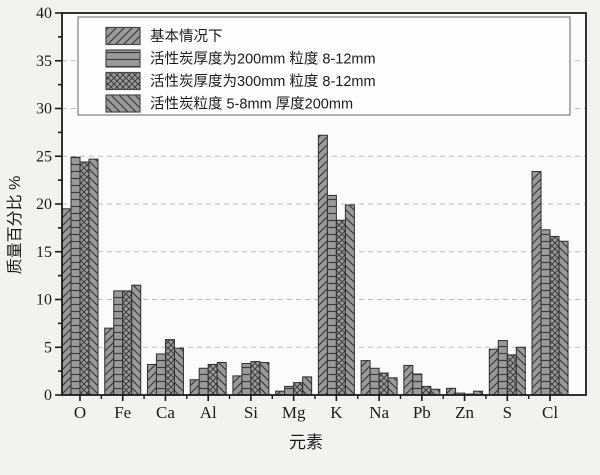 Image resolution: width=600 pixels, height=475 pixels. What do you see at coordinates (165, 412) in the screenshot?
I see `x-category-label: Ca` at bounding box center [165, 412].